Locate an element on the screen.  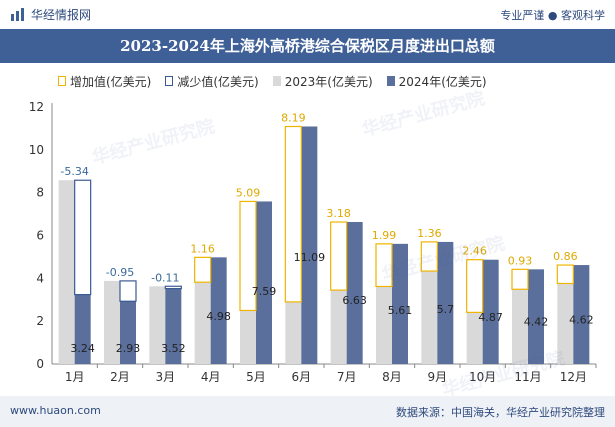
y-tick-label: 6 is located at coordinates (40, 236).